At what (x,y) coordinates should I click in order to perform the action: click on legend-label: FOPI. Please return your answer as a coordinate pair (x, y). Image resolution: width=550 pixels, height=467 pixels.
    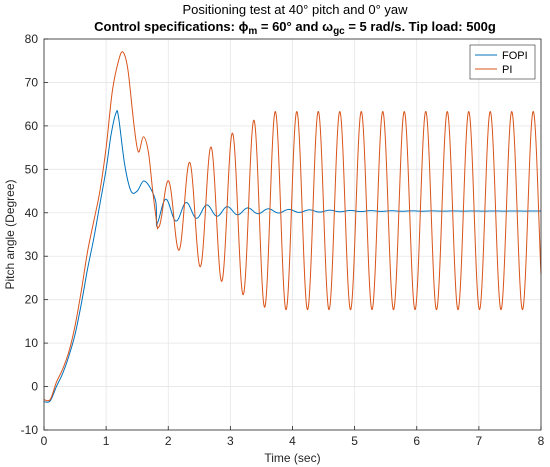
    Looking at the image, I should click on (515, 56).